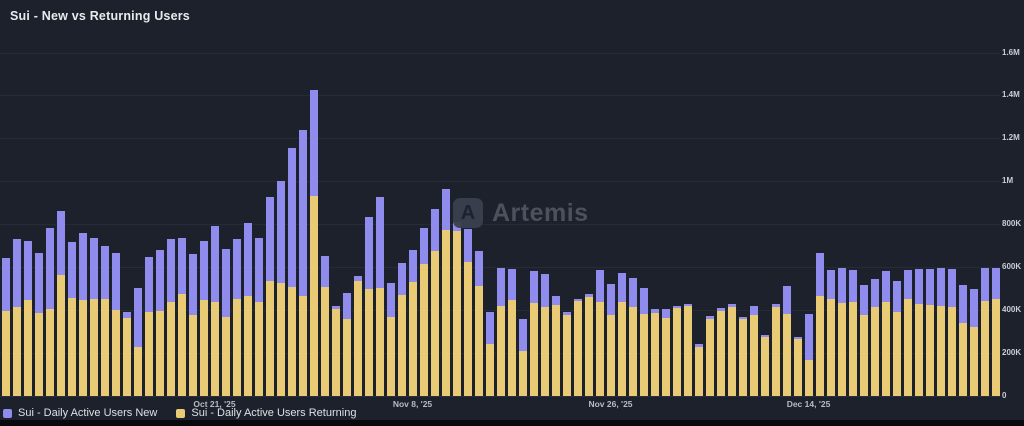 Image resolution: width=1024 pixels, height=426 pixels. What do you see at coordinates (266, 413) in the screenshot?
I see `legend-item-returning: Sui - Daily Active Users Returning` at bounding box center [266, 413].